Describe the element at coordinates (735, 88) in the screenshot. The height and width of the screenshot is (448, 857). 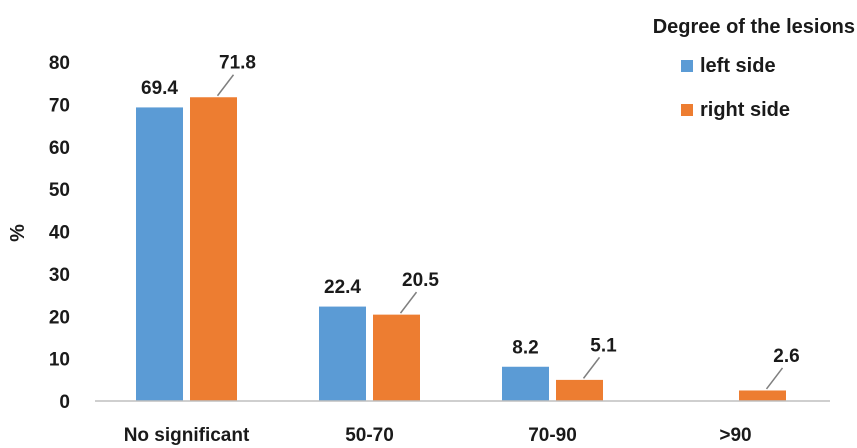
I see `legend: left side right side` at that location.